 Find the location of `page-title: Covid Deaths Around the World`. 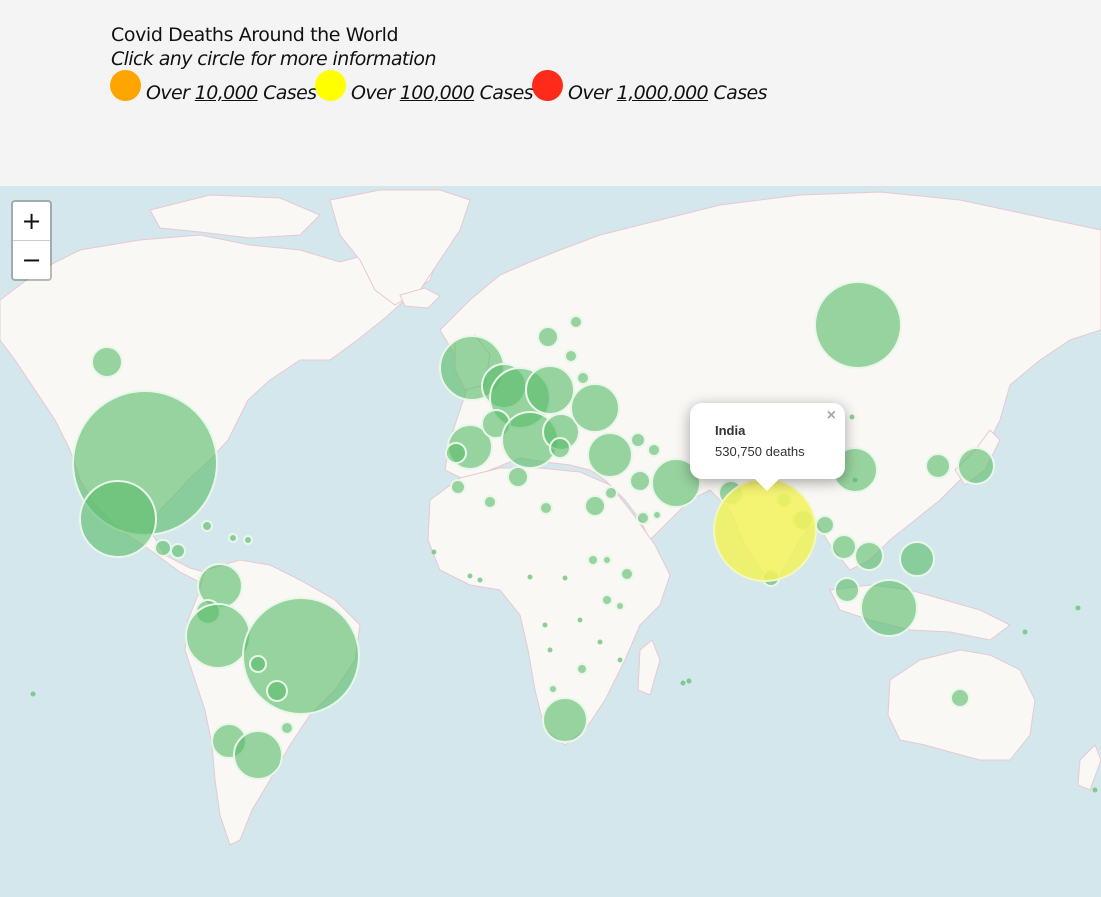

page-title: Covid Deaths Around the World is located at coordinates (255, 35).